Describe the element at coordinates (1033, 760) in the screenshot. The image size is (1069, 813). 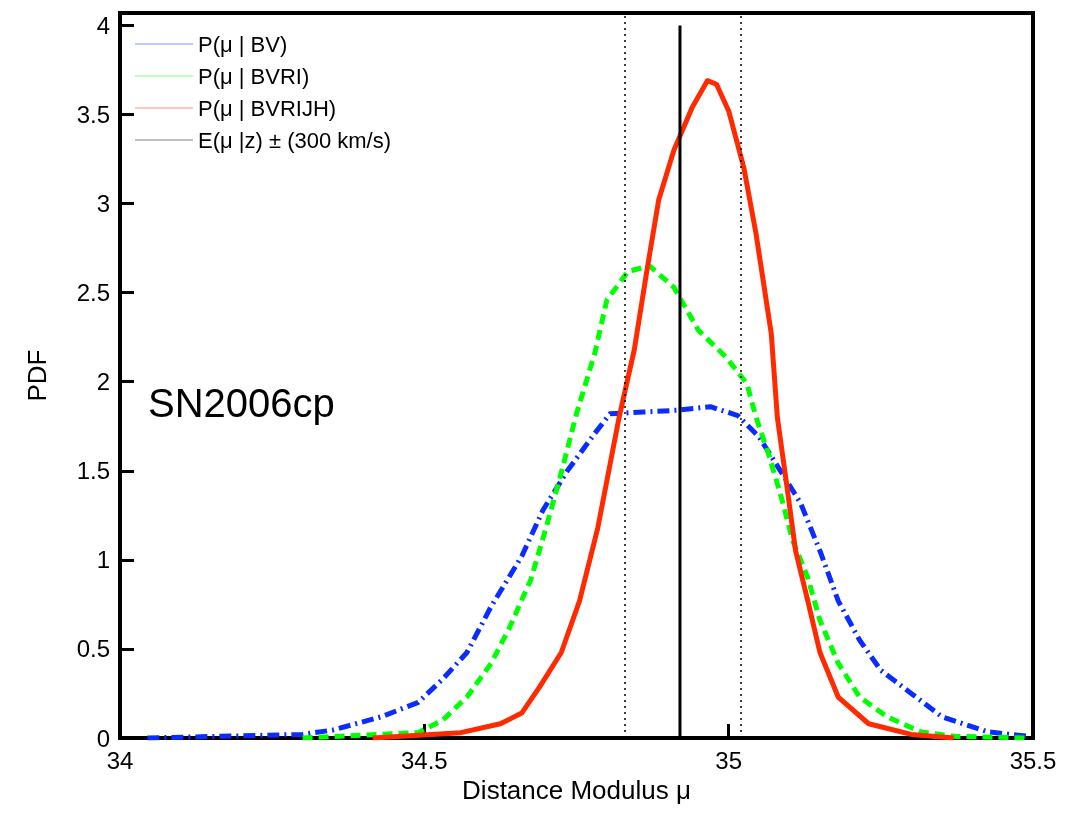
I see `x-tick-label: 35.5` at that location.